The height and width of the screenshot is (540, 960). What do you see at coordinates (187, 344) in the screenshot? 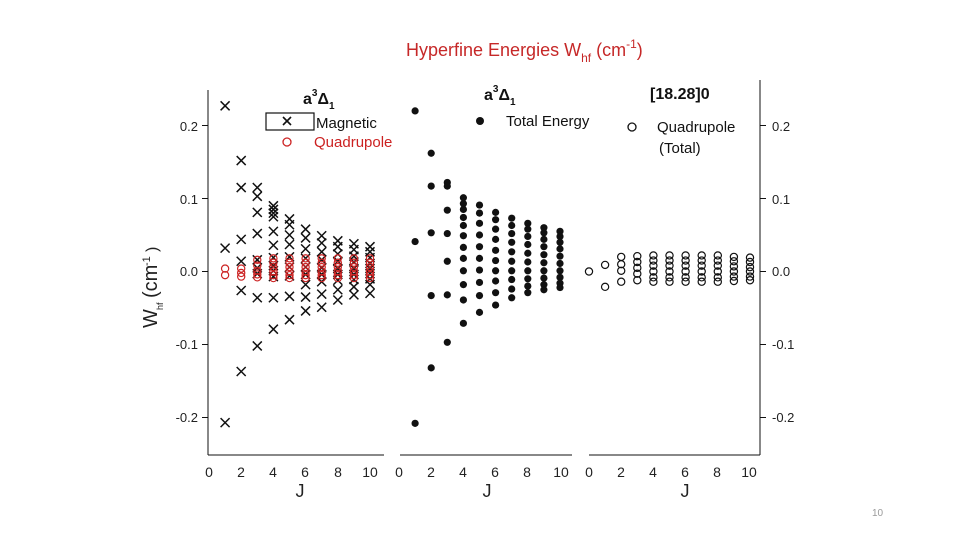
I see `left-y-tick-label: -0.1` at bounding box center [187, 344].